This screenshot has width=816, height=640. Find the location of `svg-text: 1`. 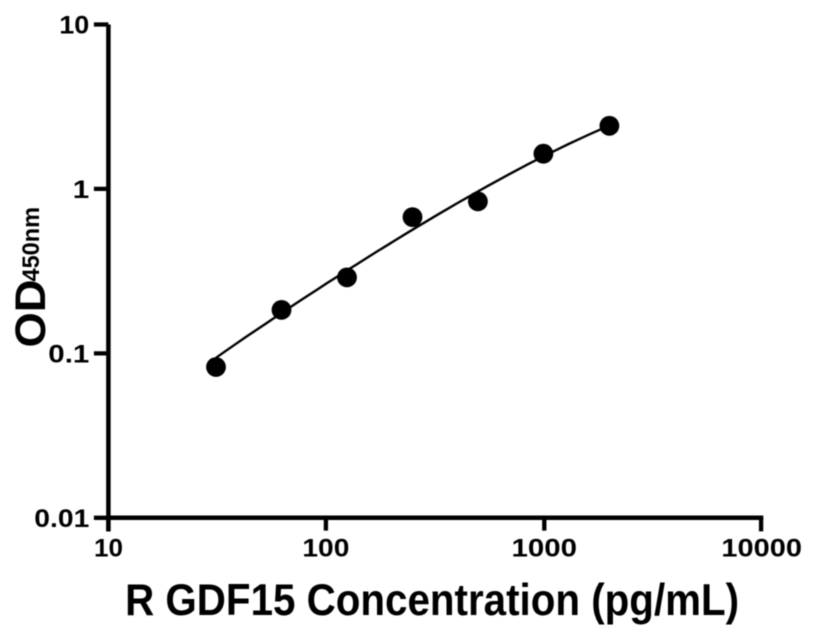

svg-text: 1 is located at coordinates (81, 190).